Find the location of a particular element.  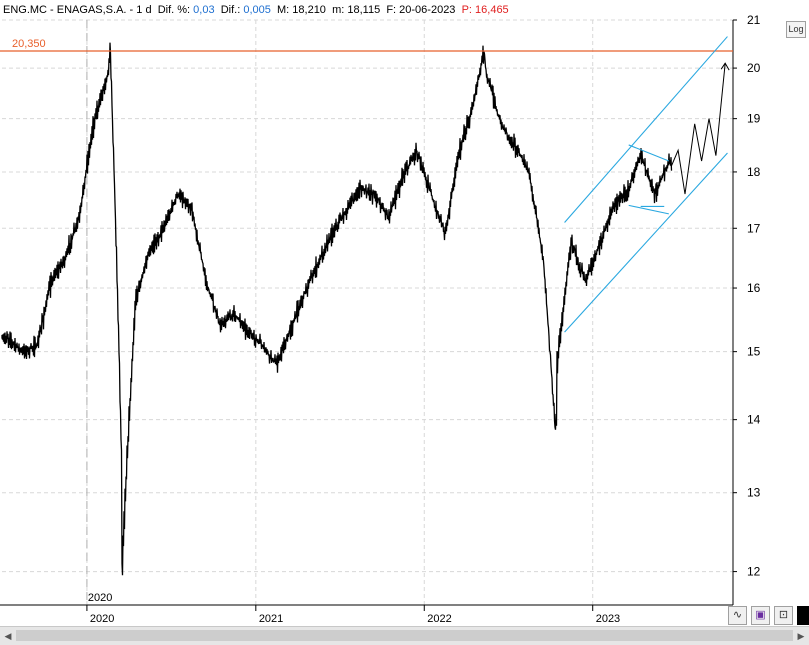

x-tick-label: 2022 is located at coordinates (439, 619).